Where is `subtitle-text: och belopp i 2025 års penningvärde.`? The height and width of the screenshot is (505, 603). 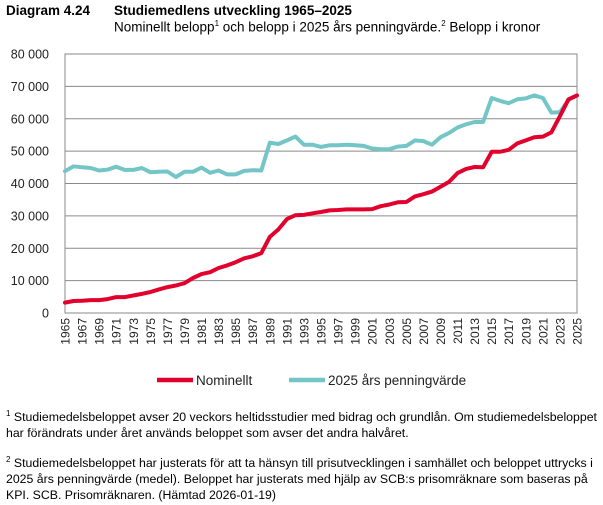
subtitle-text: och belopp i 2025 års penningvärde. is located at coordinates (330, 27).